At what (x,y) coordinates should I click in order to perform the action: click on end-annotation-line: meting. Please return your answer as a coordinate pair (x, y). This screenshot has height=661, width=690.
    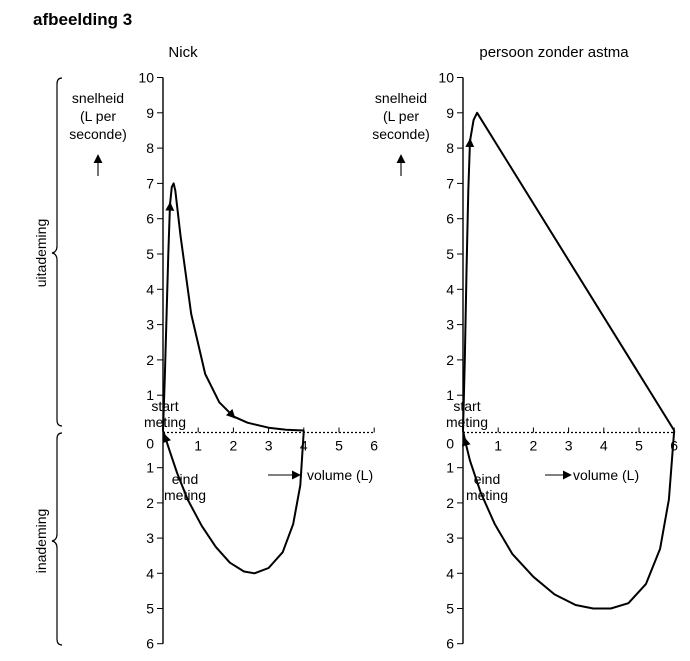
    Looking at the image, I should click on (487, 495).